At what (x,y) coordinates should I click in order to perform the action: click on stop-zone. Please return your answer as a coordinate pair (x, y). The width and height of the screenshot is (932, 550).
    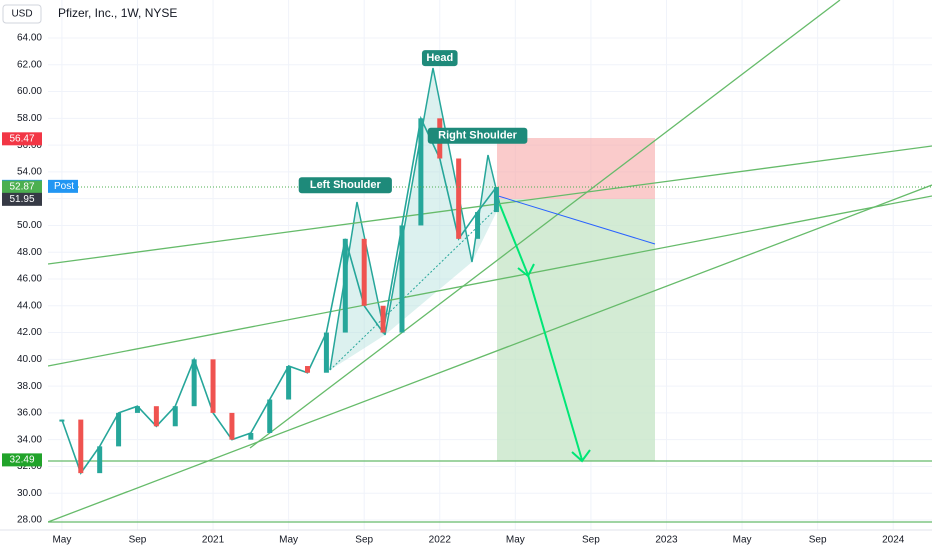
    Looking at the image, I should click on (576, 168).